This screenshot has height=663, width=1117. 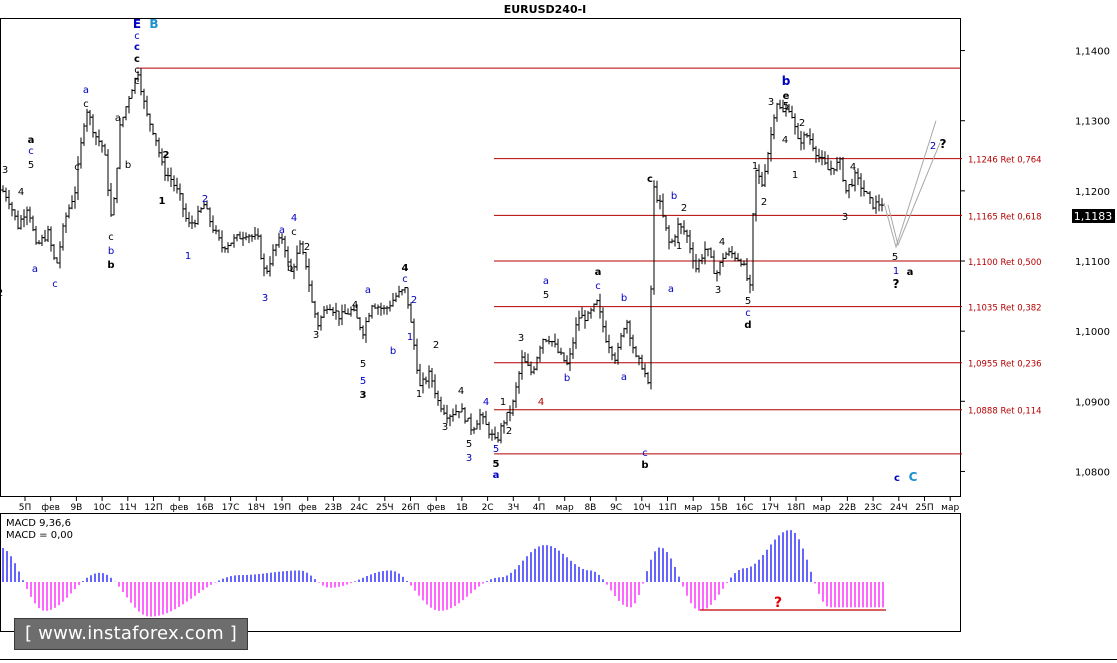 I want to click on chart-title: EURUSD240-I, so click(x=545, y=9).